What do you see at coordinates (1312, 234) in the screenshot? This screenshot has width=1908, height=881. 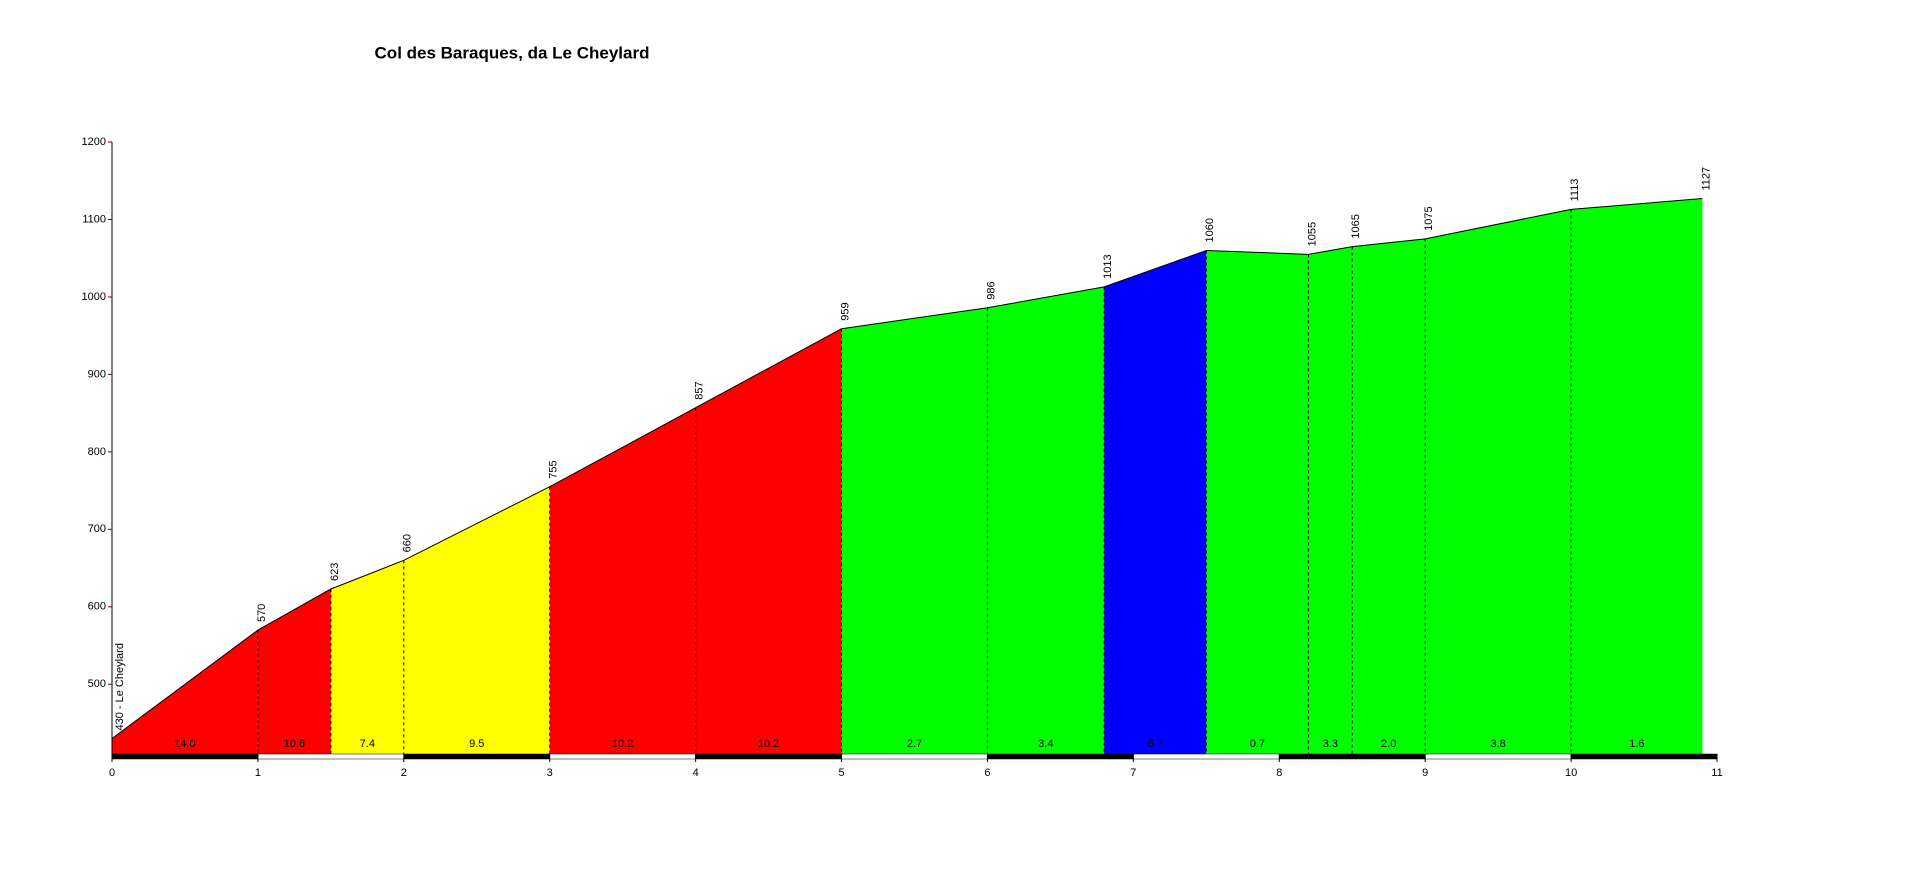 I see `elevation-label: 1055` at bounding box center [1312, 234].